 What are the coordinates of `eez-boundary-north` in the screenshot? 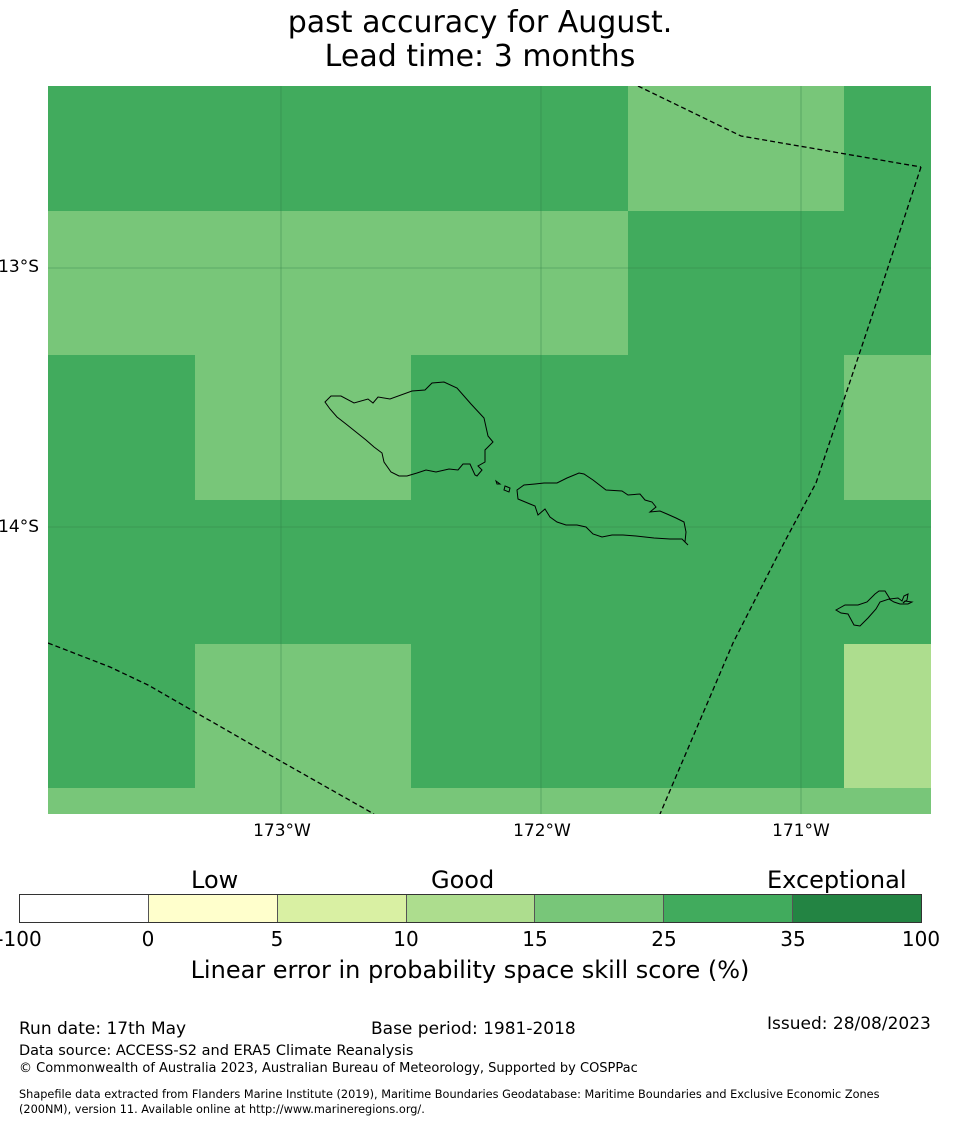 It's located at (779, 127).